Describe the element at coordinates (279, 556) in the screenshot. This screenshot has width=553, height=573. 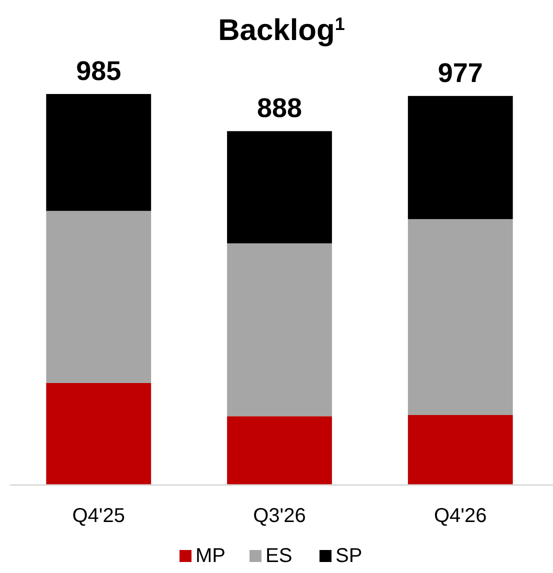
I see `legend-label: ES` at that location.